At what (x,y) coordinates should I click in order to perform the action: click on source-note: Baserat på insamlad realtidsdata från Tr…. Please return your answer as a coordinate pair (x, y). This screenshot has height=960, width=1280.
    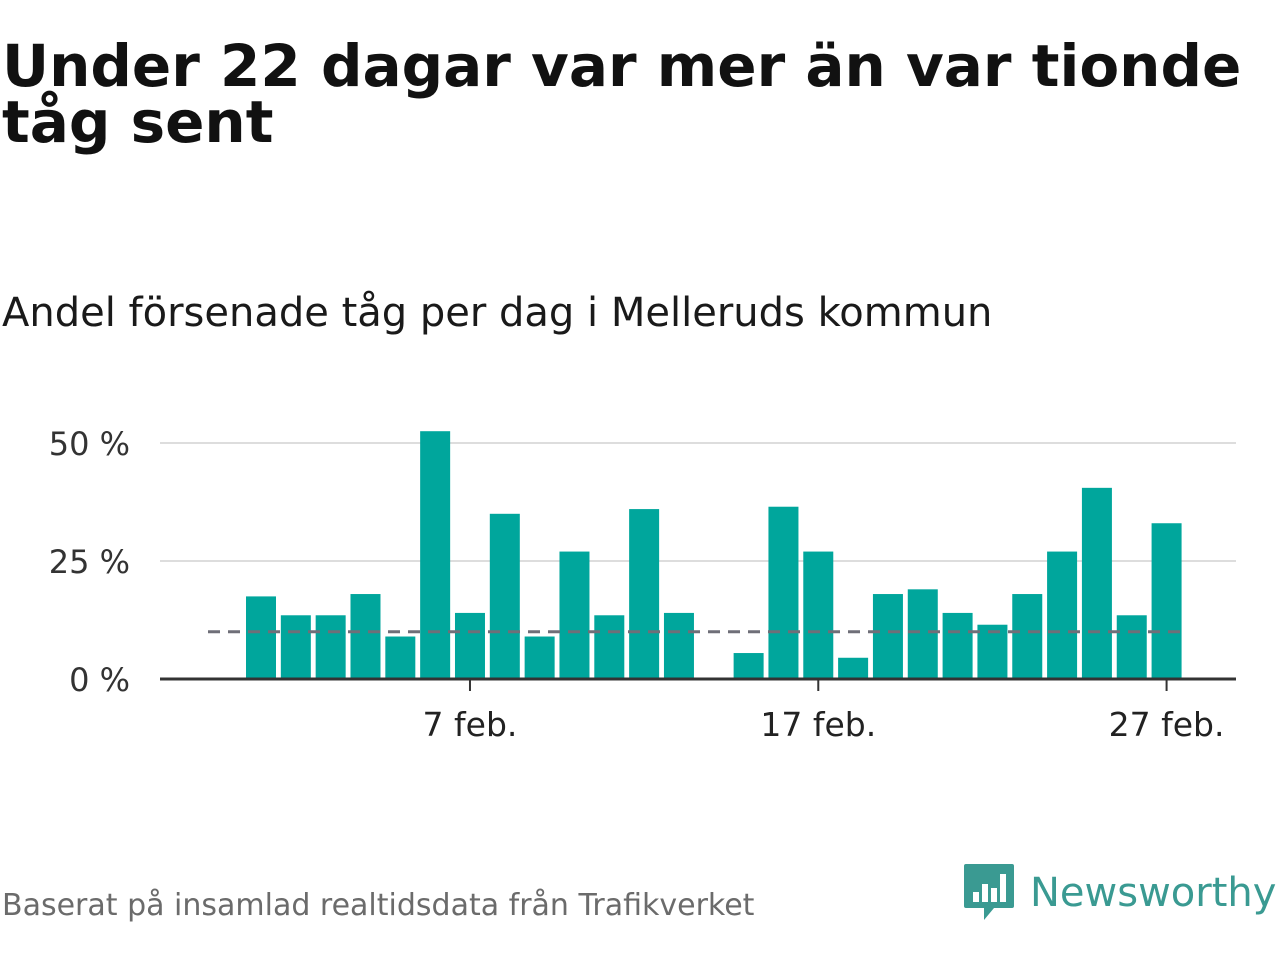
    Looking at the image, I should click on (378, 905).